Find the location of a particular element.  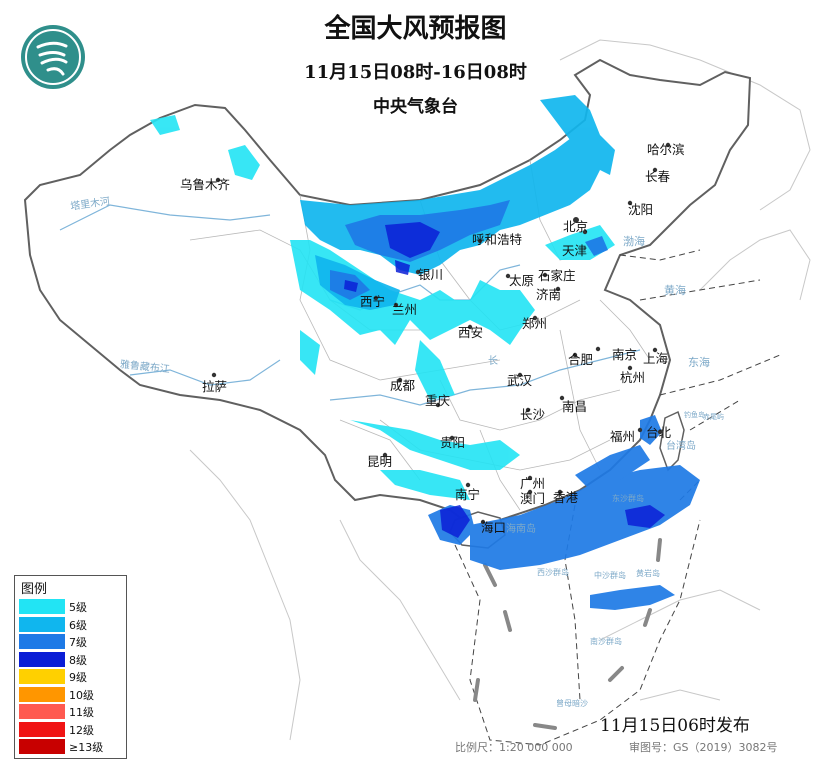

geo-label-hainan: 海南岛 is located at coordinates (521, 529).